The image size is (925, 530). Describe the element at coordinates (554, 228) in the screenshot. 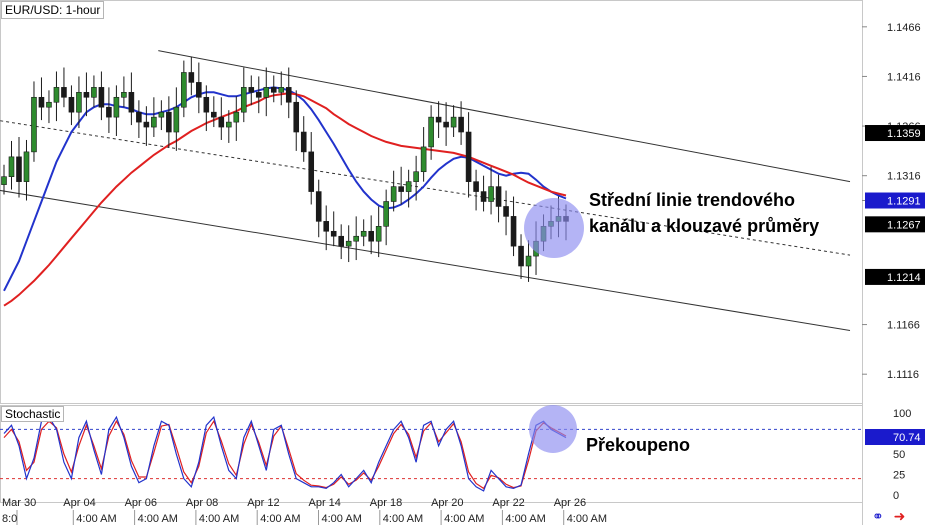

I see `highlight-circle-price` at that location.